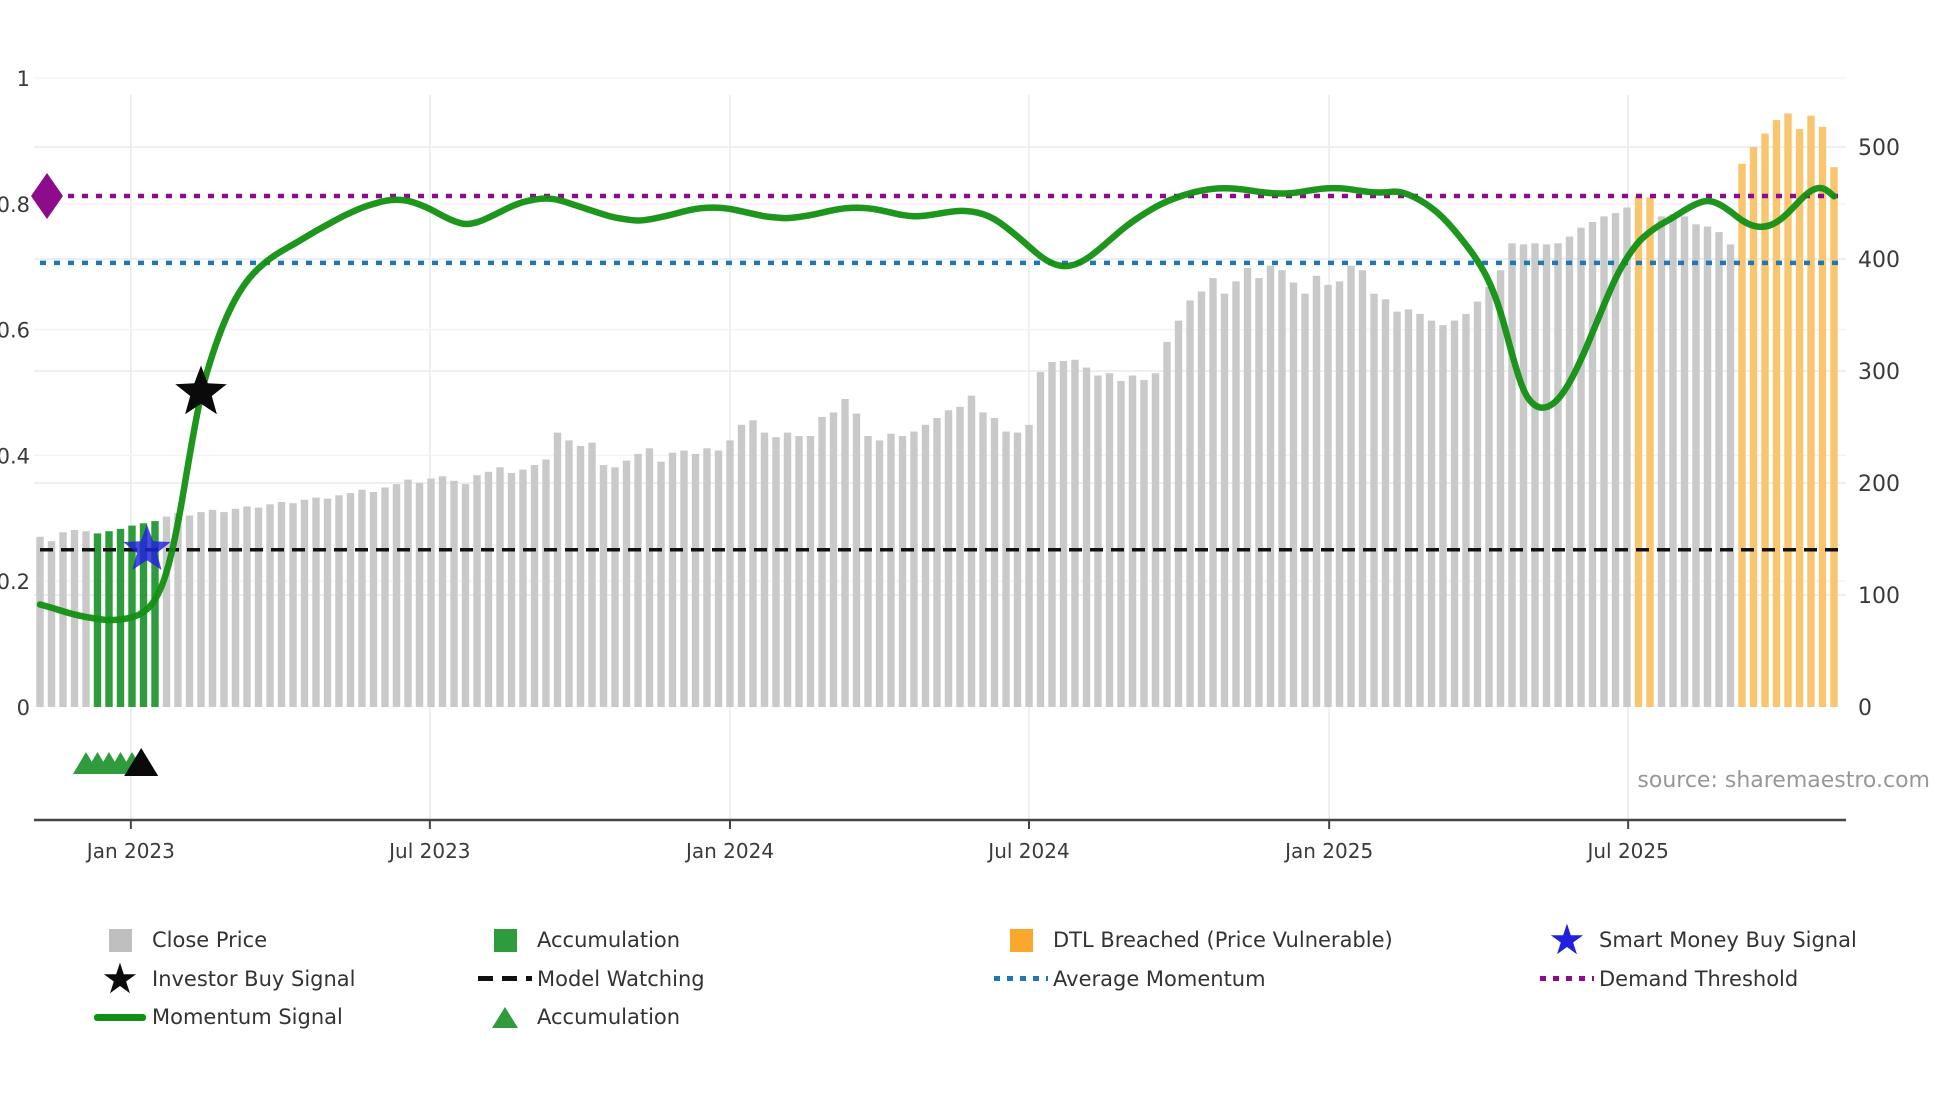 The width and height of the screenshot is (1960, 1102). I want to click on close-price-swatch-icon, so click(120, 940).